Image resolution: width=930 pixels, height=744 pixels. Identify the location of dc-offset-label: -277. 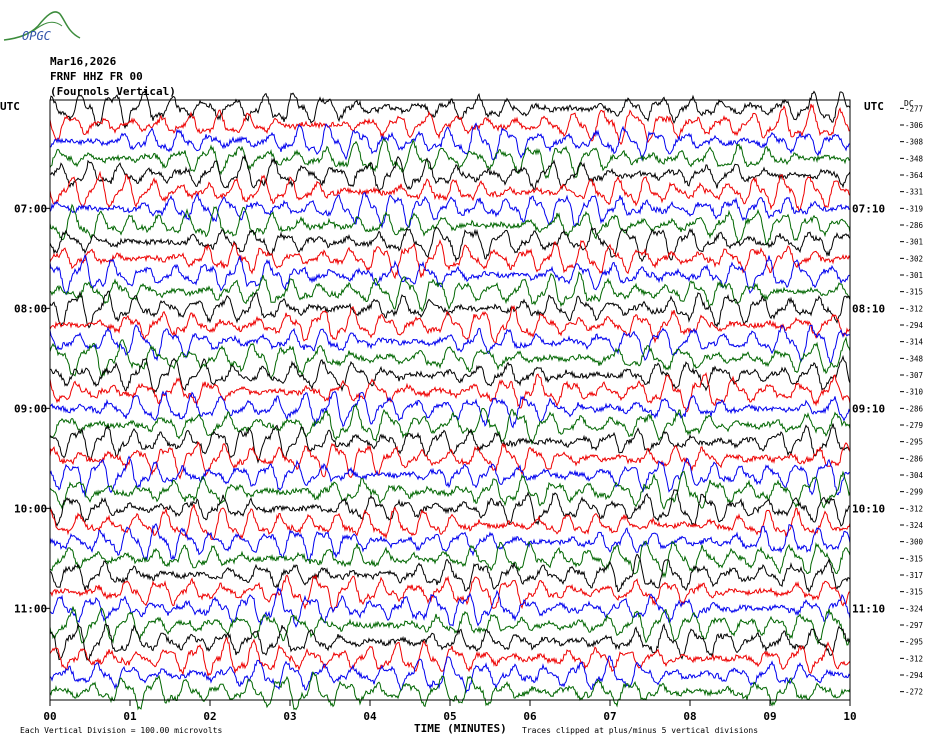
(914, 108).